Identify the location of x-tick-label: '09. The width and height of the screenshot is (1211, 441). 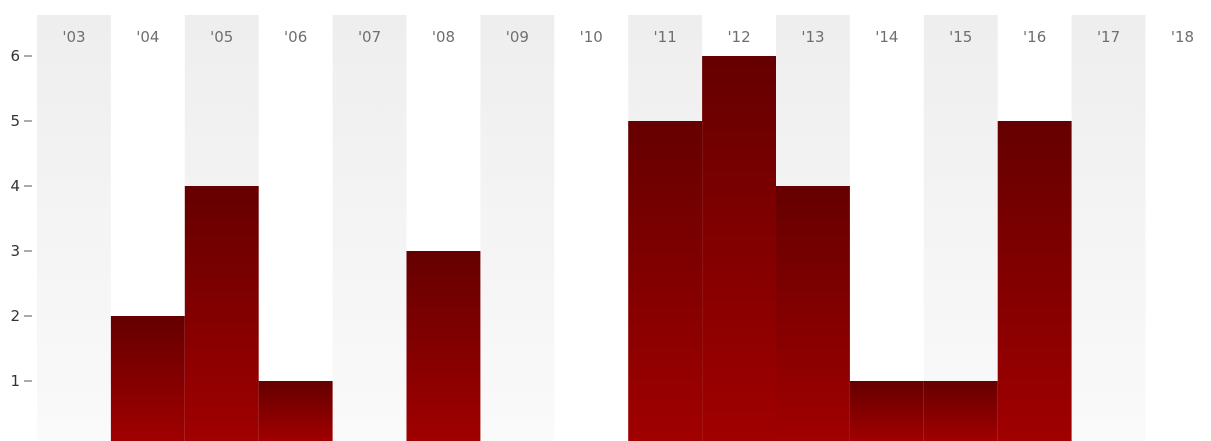
(517, 37).